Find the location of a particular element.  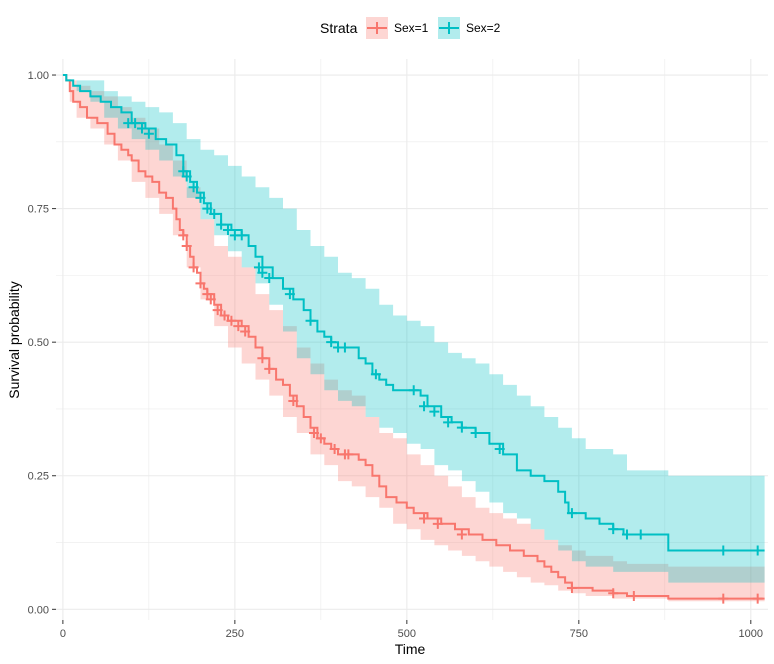

x-axis-title: Time is located at coordinates (410, 649).